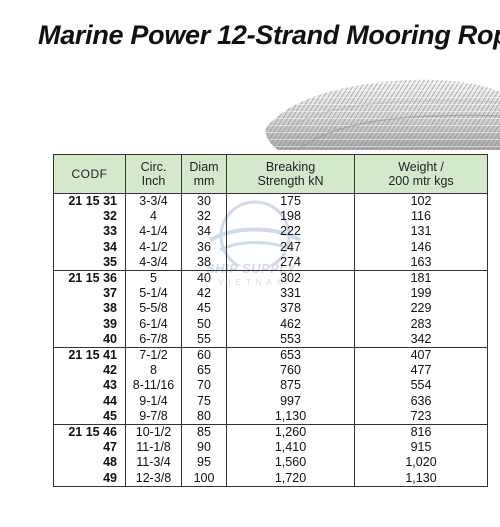 Image resolution: width=500 pixels, height=527 pixels. What do you see at coordinates (89, 401) in the screenshot?
I see `cell-code: 44` at bounding box center [89, 401].